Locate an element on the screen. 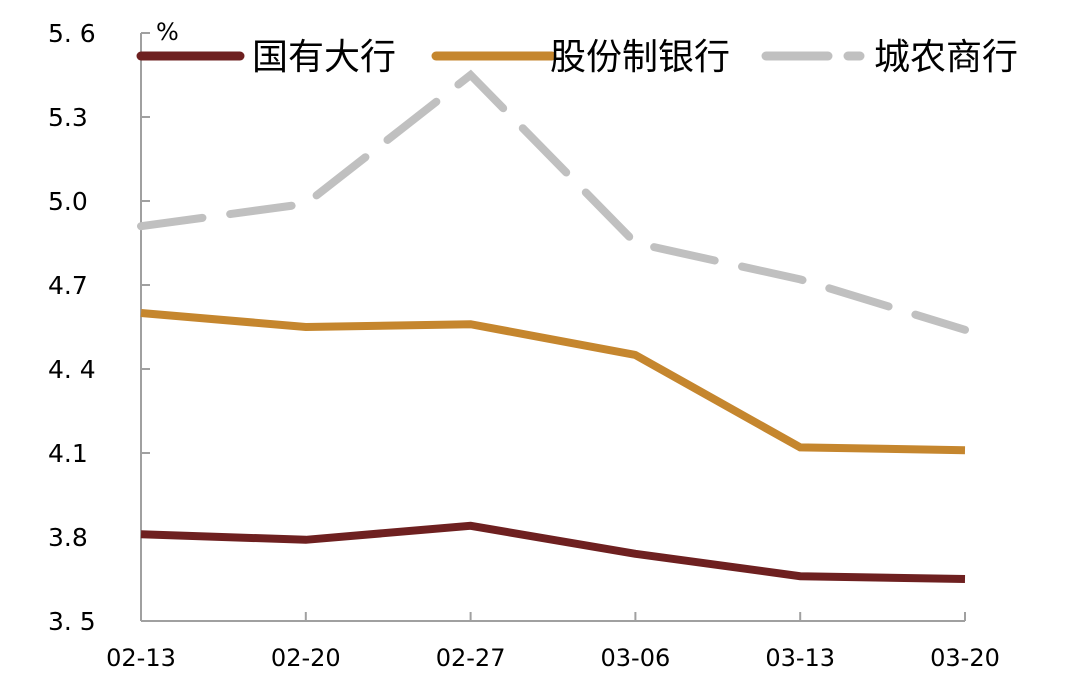 The height and width of the screenshot is (690, 1080). x-tick-label: 02-27 is located at coordinates (471, 658).